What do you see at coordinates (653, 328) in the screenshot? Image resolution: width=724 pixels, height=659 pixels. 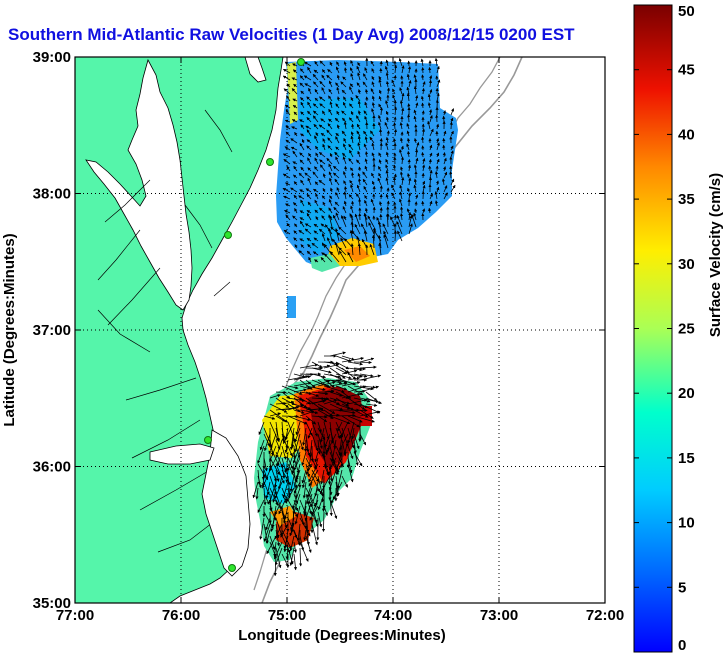 I see `colorbar` at bounding box center [653, 328].